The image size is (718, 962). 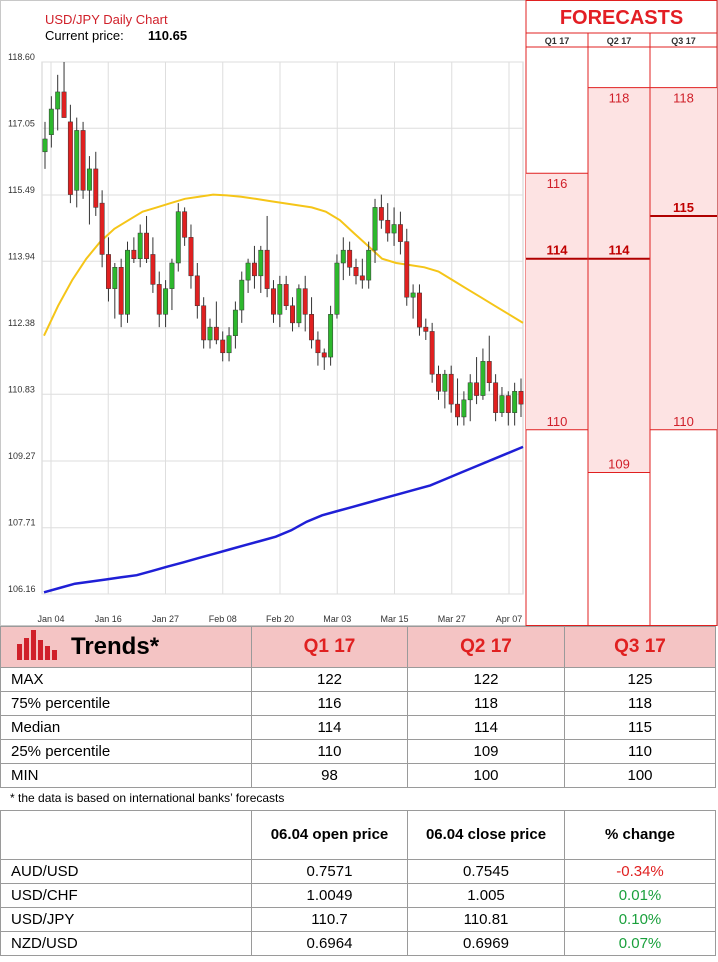 I want to click on trends-row-label: MIN, so click(x=126, y=775).